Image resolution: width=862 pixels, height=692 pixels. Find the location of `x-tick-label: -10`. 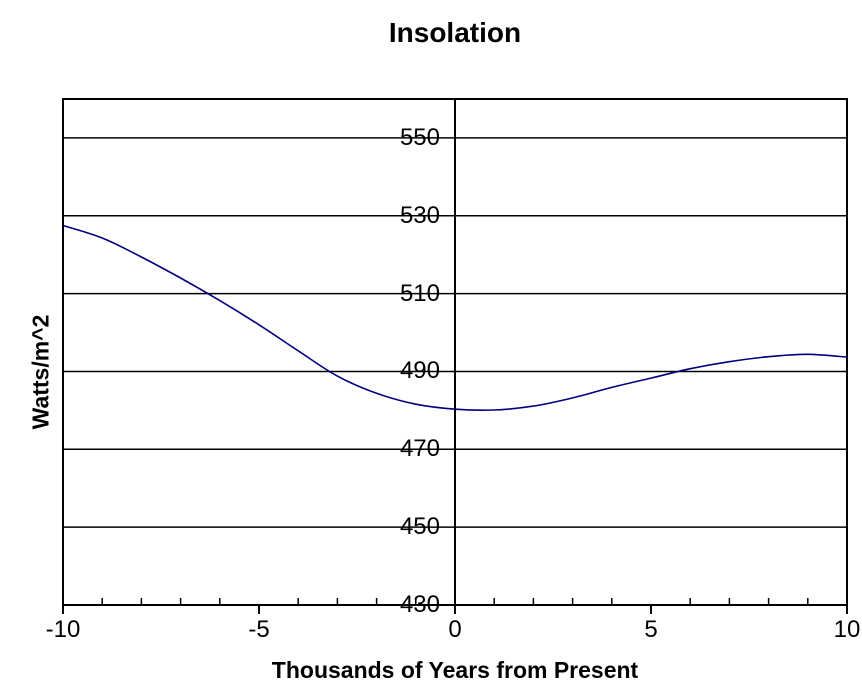

x-tick-label: -10 is located at coordinates (63, 629).